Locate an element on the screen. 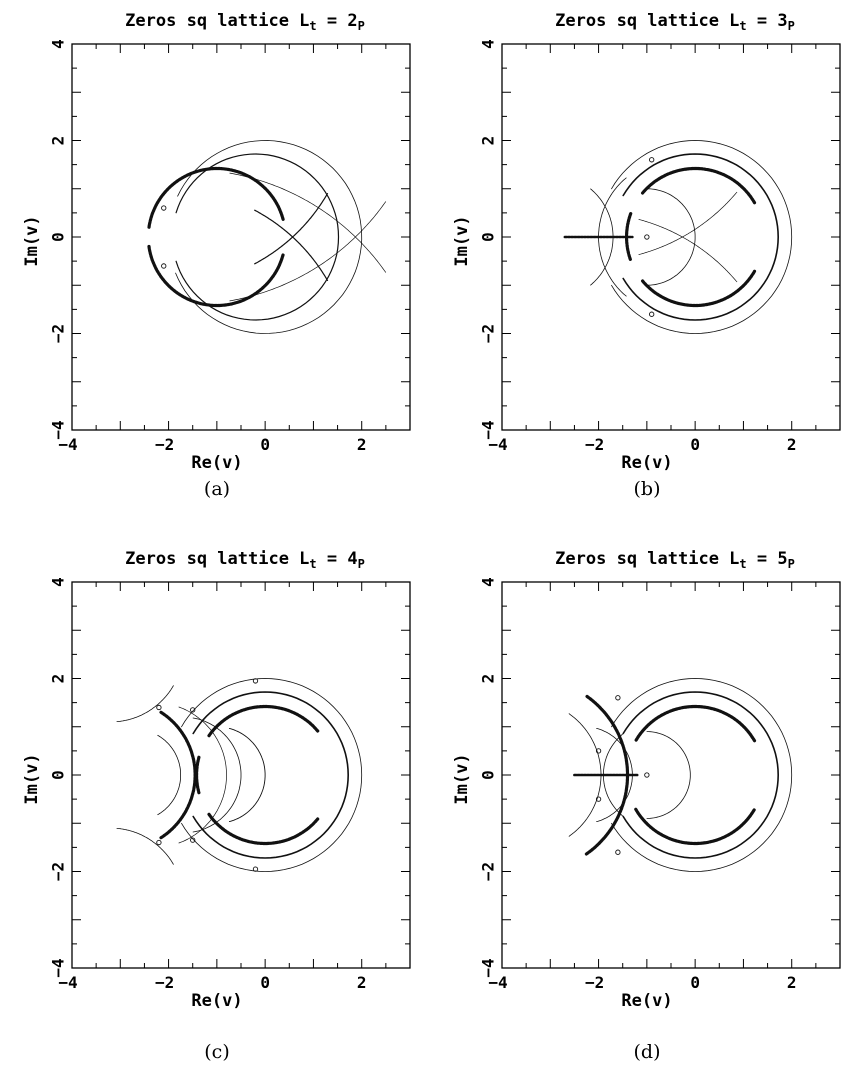 The image size is (843, 1072). panel-caption: (a) is located at coordinates (217, 489).